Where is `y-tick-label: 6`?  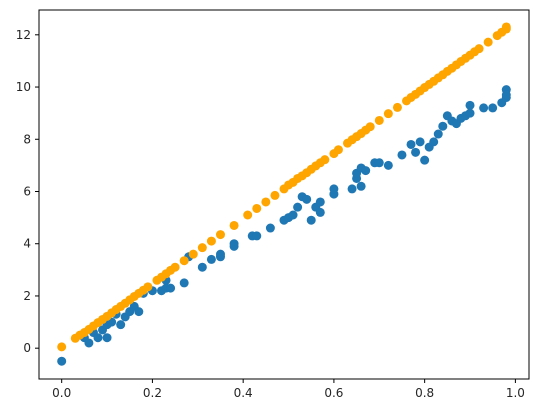
y-tick-label: 6 is located at coordinates (27, 191).